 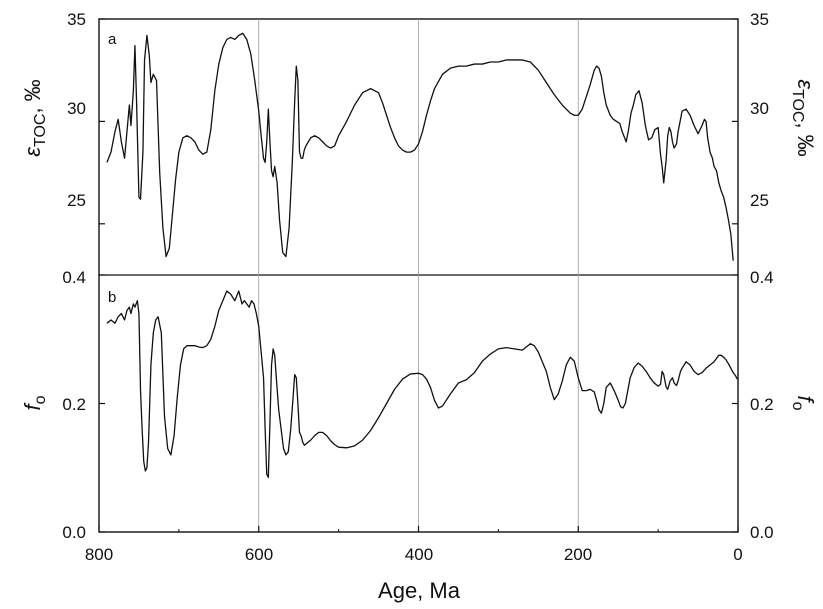 What do you see at coordinates (112, 39) in the screenshot?
I see `panel-label-a: a` at bounding box center [112, 39].